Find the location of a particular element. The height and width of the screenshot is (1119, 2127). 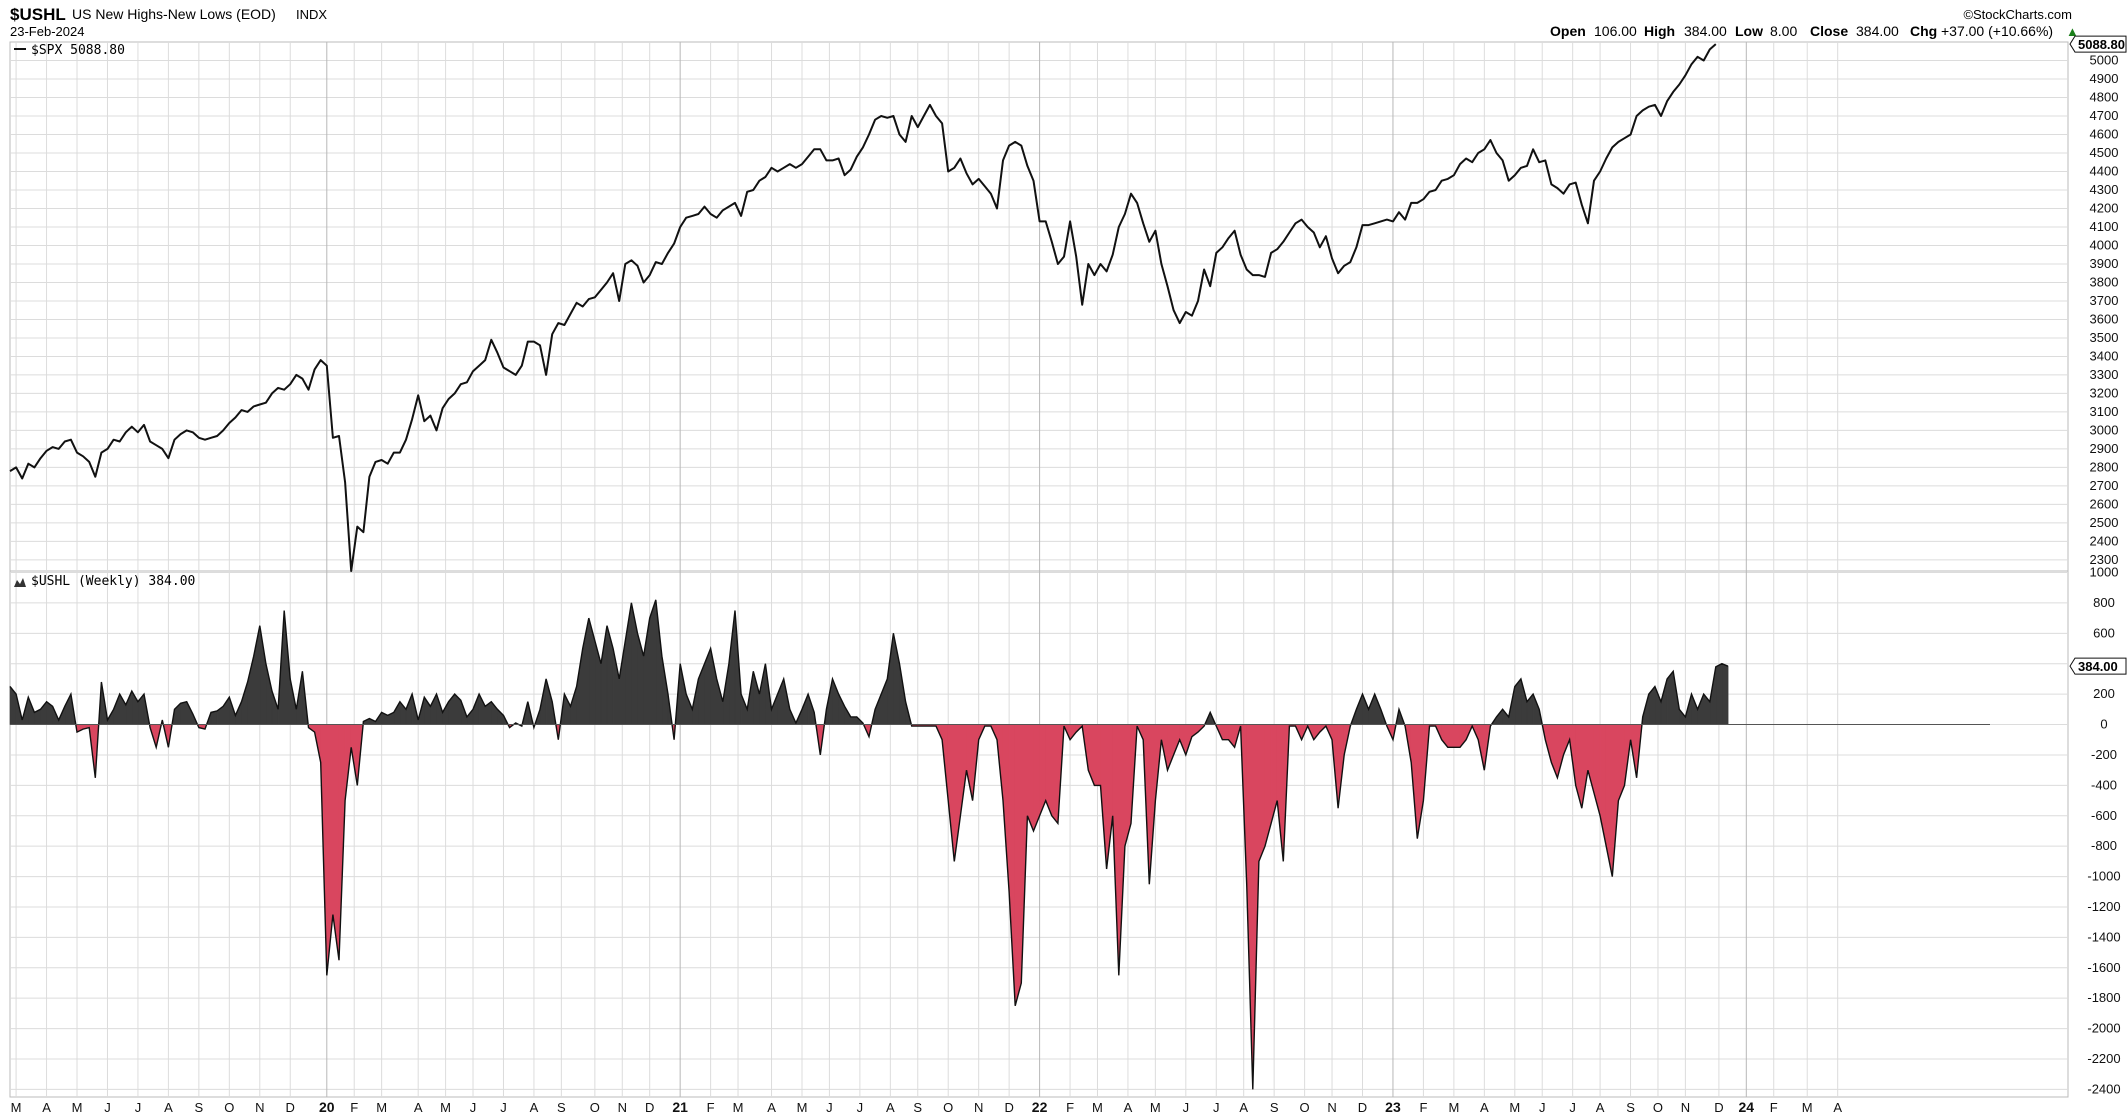

price-y-tick: 4400 is located at coordinates (2104, 170).